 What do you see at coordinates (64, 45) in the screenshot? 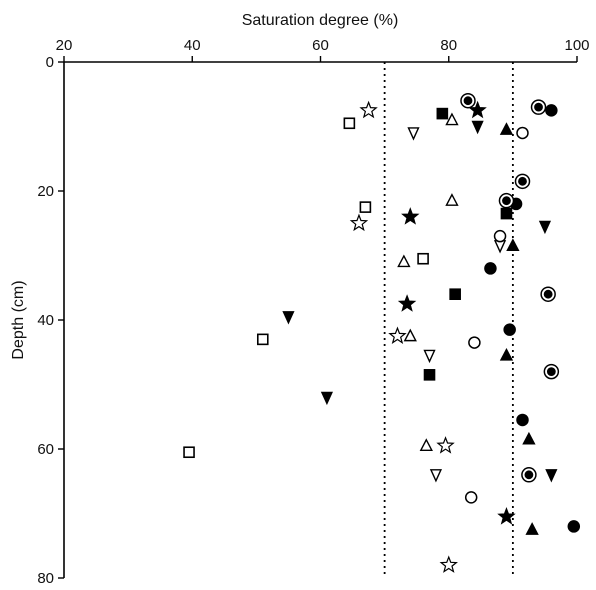
I see `x-tick-label: 20` at bounding box center [64, 45].